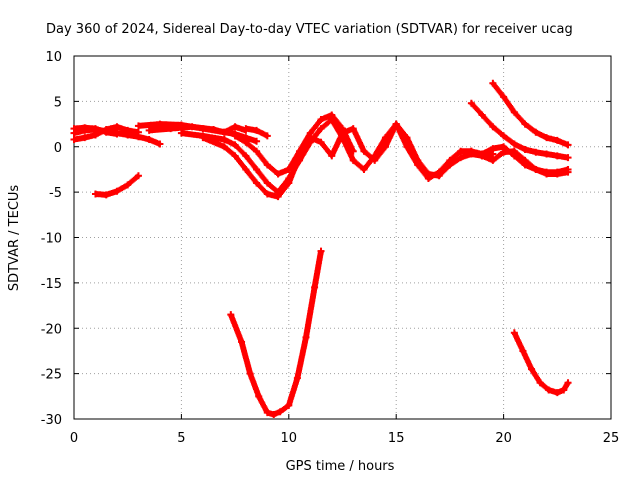 This screenshot has width=640, height=480. I want to click on x-tick-label: 20, so click(503, 438).